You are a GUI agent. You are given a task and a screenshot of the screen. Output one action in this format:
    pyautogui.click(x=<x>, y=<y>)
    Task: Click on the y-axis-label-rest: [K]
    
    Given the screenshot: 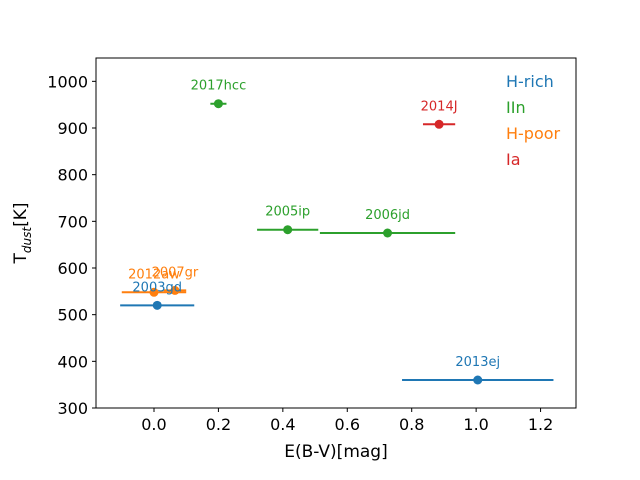 What is the action you would take?
    pyautogui.click(x=21, y=215)
    